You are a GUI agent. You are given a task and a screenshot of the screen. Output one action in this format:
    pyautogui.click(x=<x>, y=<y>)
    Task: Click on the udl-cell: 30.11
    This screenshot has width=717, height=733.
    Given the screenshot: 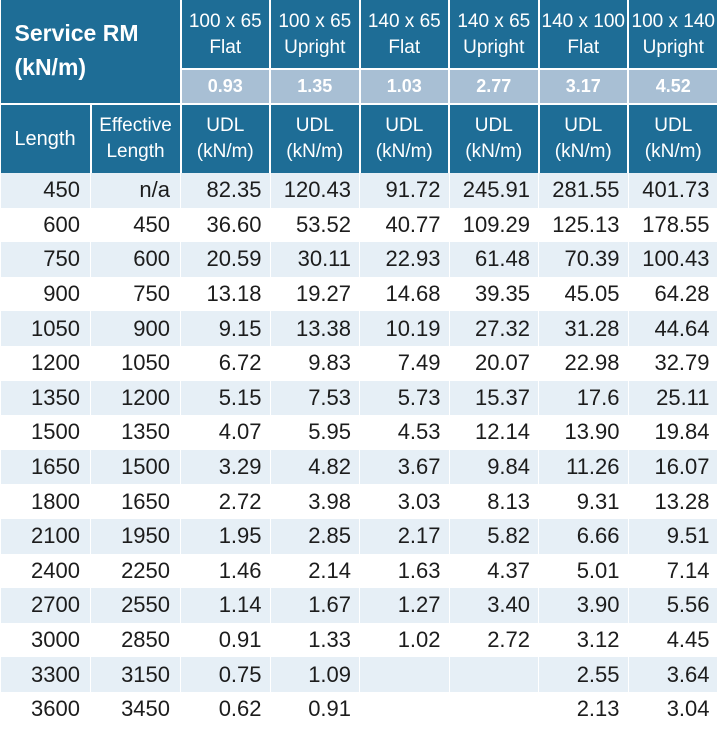 What is the action you would take?
    pyautogui.click(x=314, y=259)
    